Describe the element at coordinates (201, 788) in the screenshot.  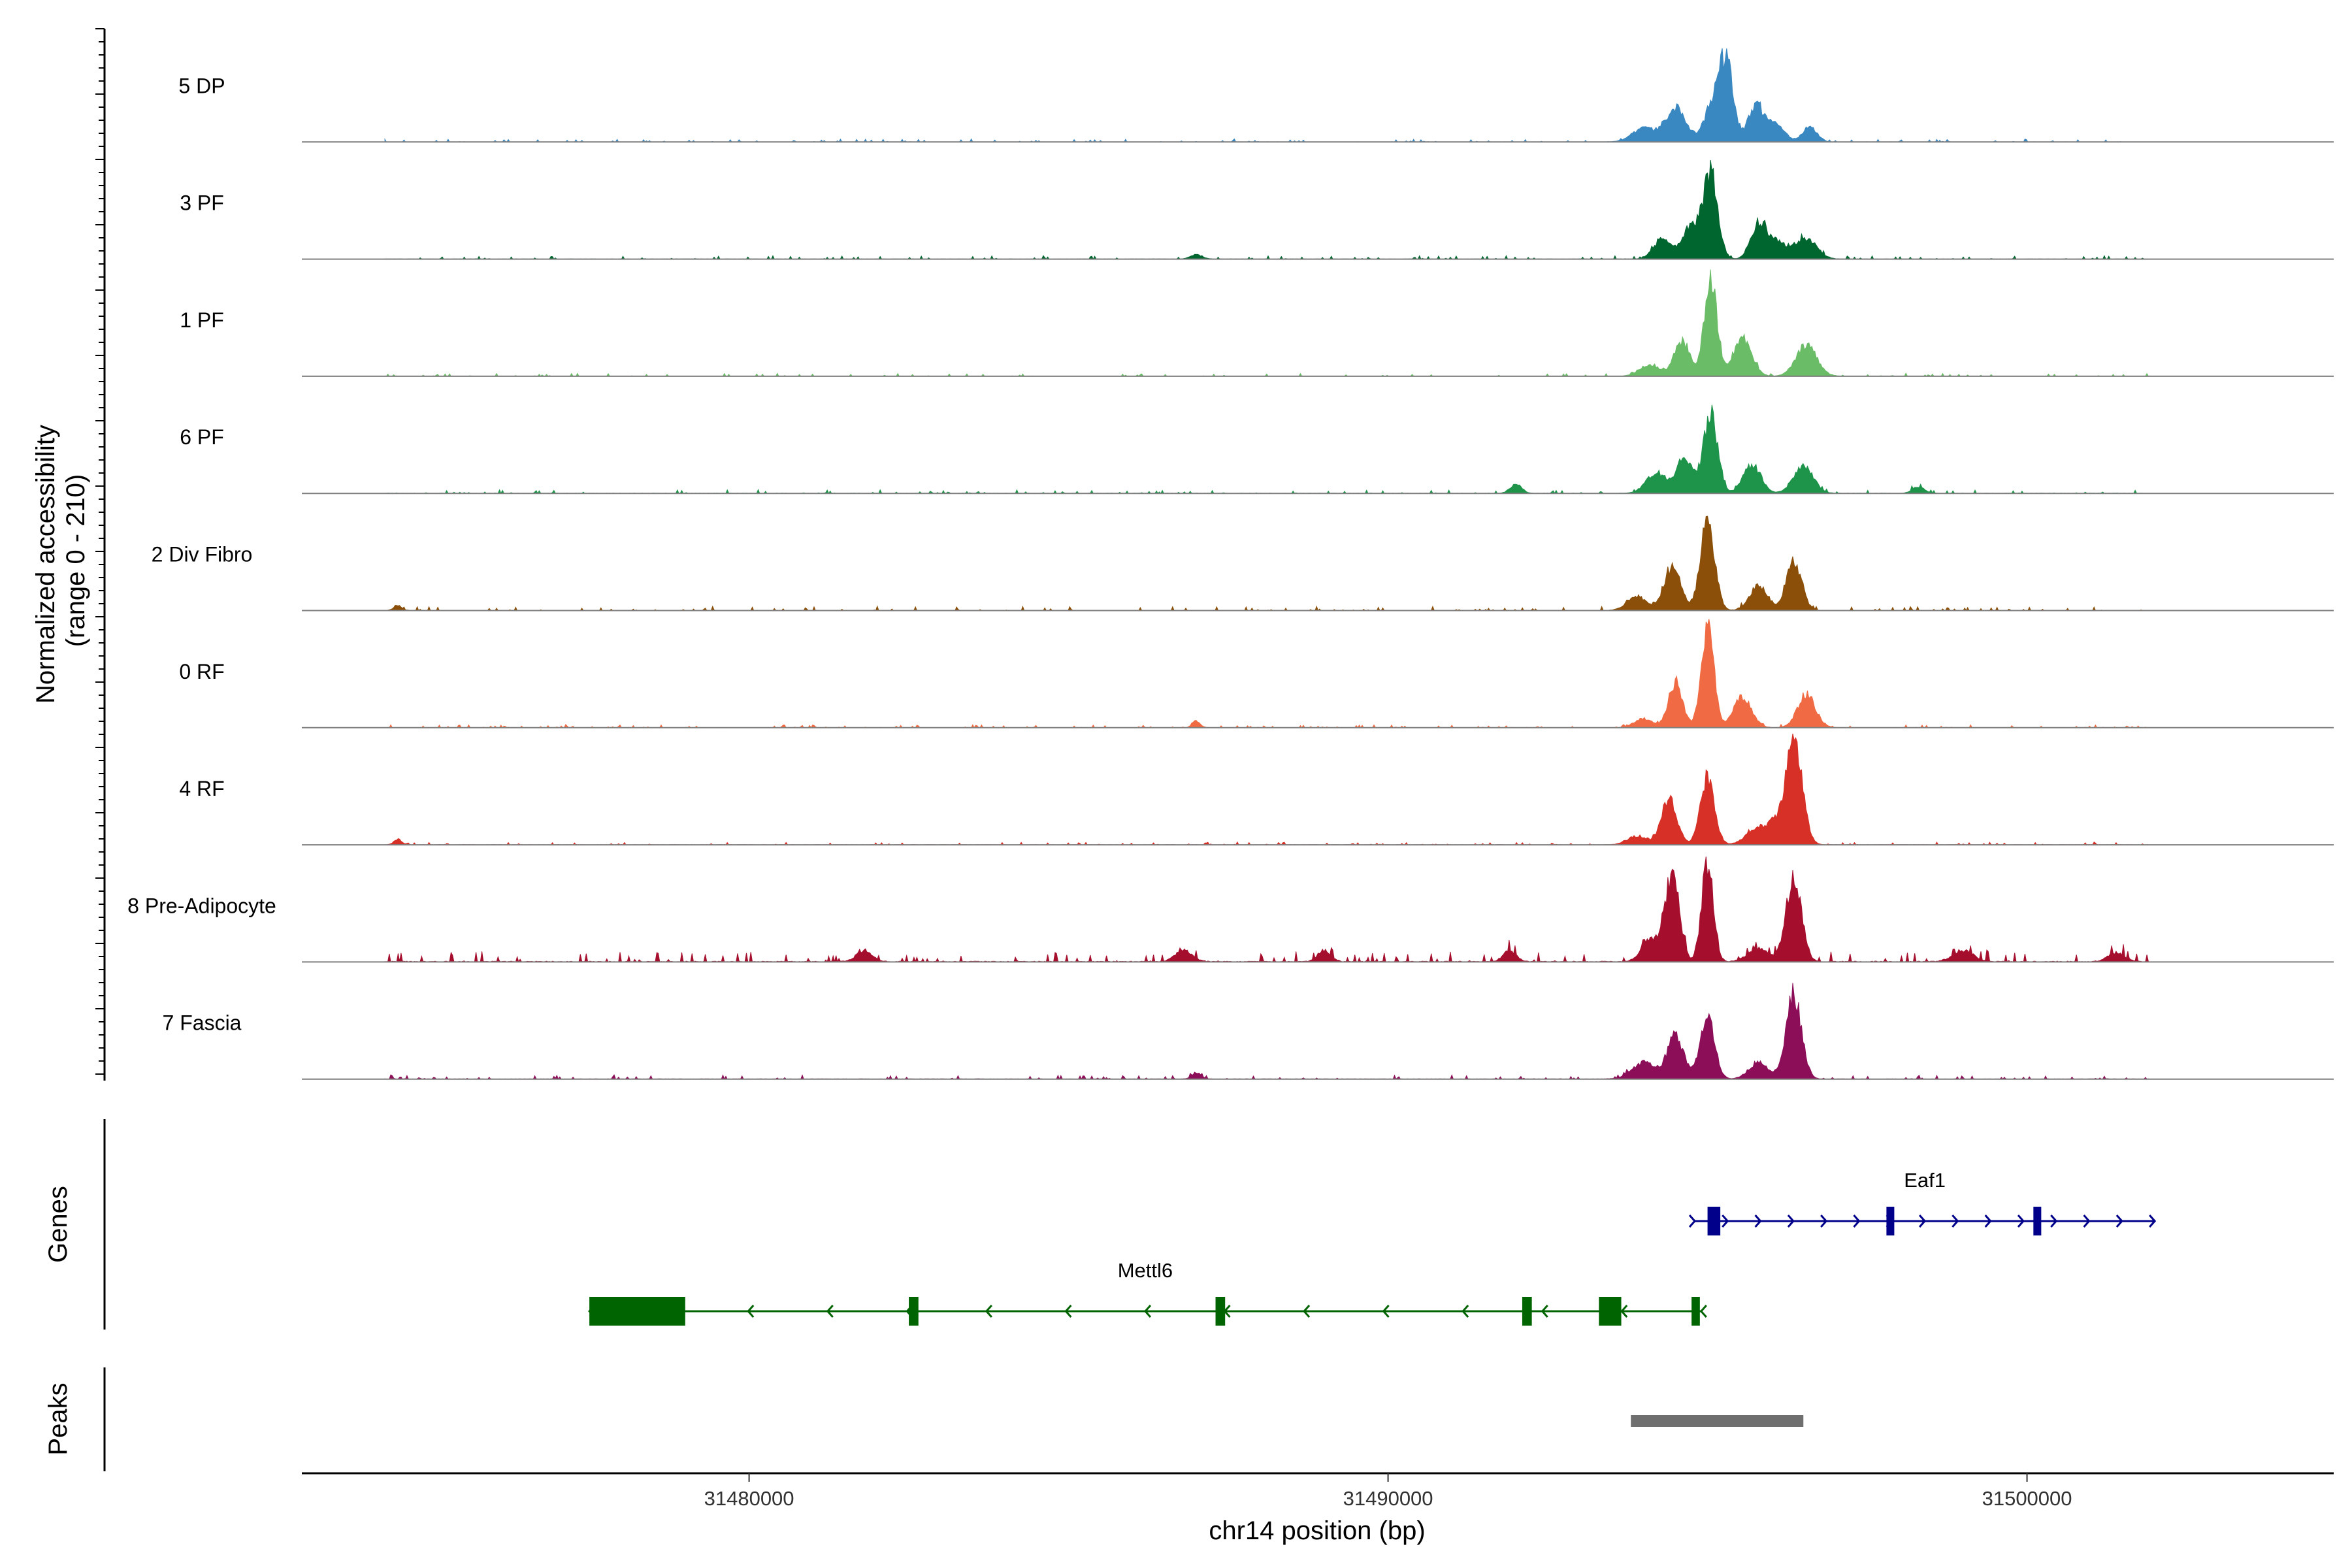
I see `track-label: 4 RF` at that location.